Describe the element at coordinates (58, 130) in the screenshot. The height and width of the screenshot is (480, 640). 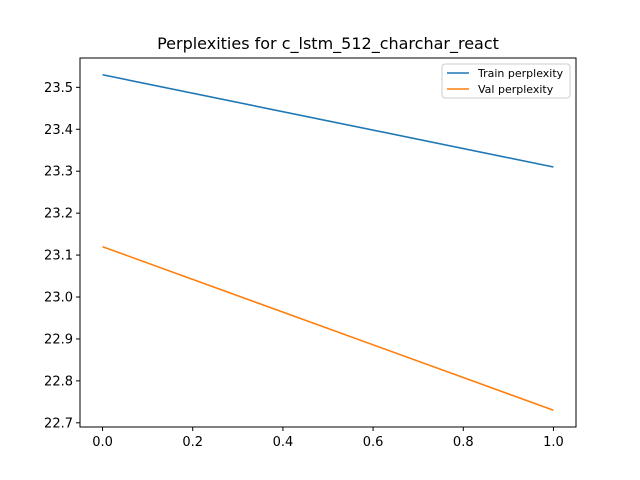
I see `y-tick-label: 23.4` at that location.